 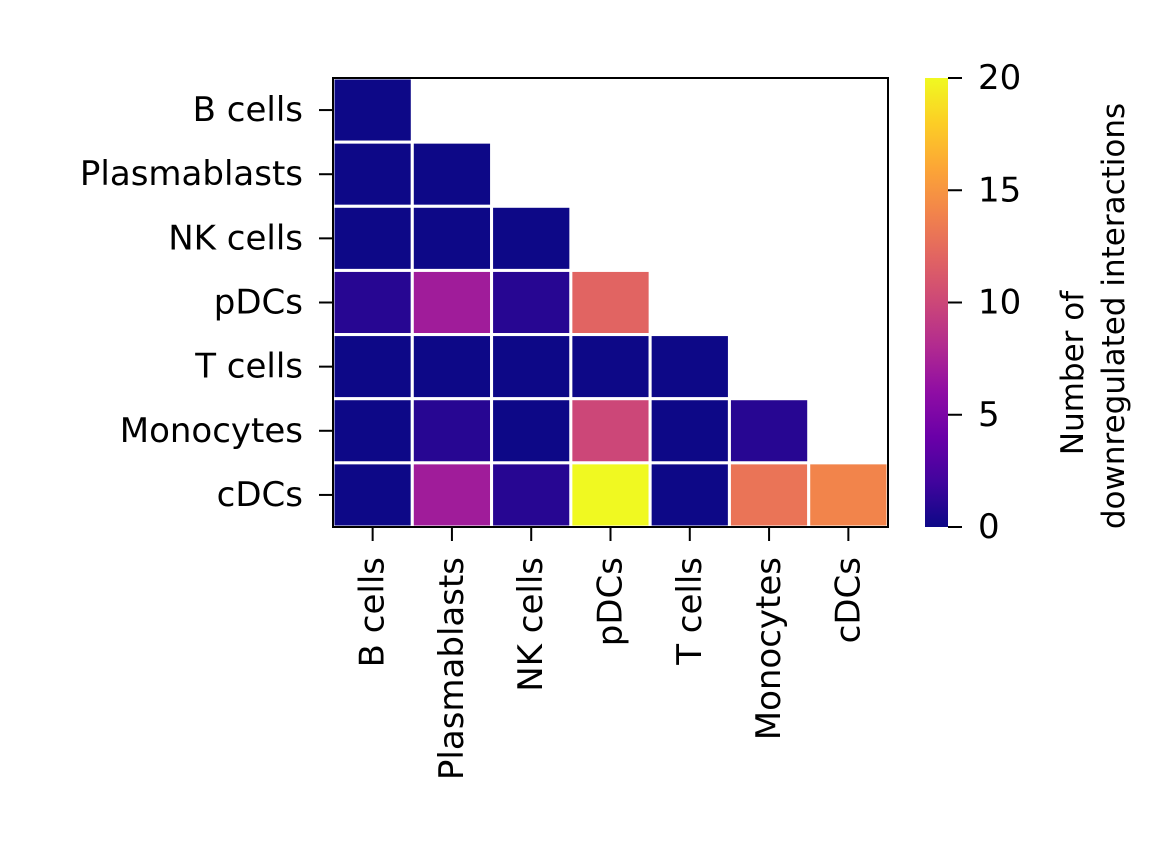 I want to click on colorbar-ticks: 0 5 10 15 20, so click(x=984, y=302).